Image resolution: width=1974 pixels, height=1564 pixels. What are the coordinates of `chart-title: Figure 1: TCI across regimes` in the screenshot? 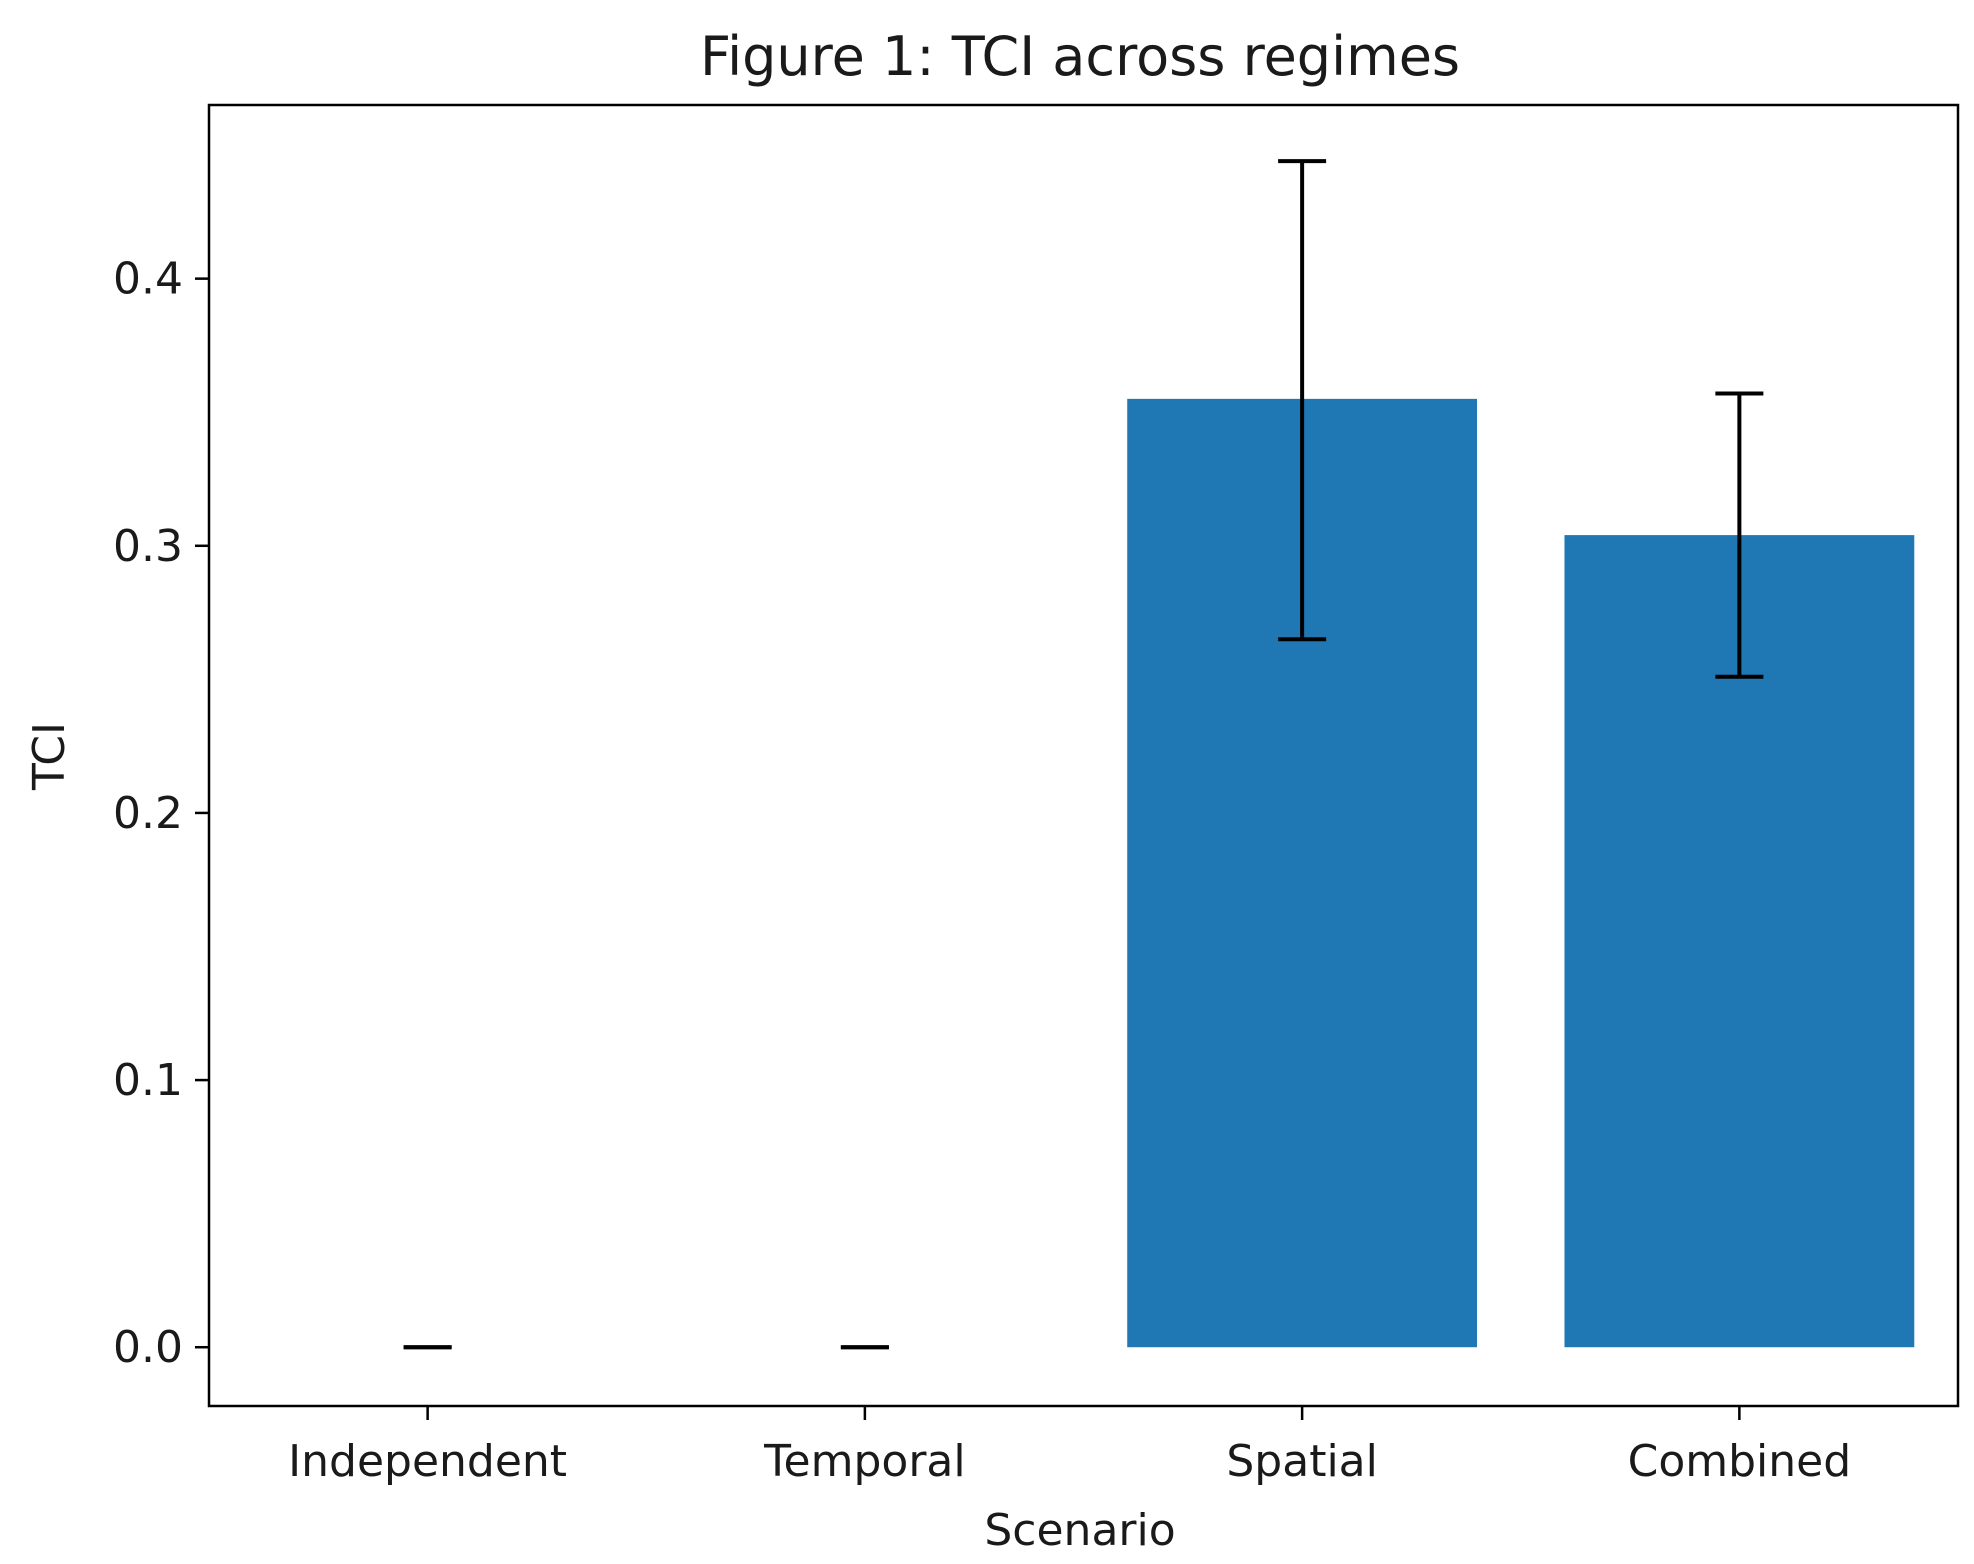 It's located at (1080, 56).